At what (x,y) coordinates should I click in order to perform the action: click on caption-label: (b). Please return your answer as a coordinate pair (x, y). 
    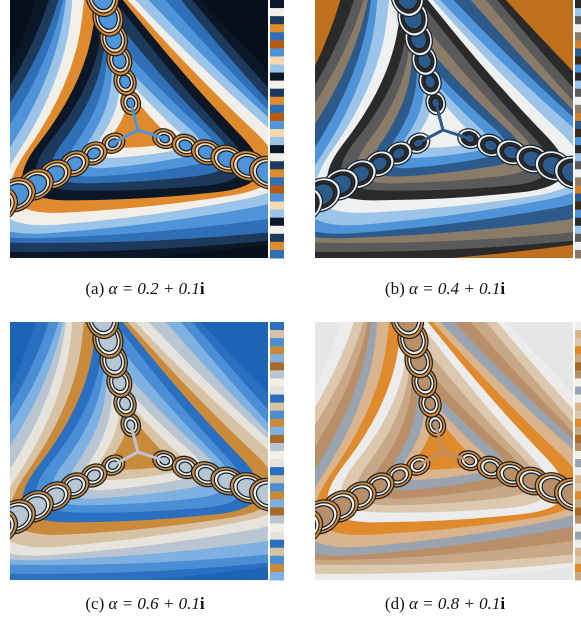
    Looking at the image, I should click on (394, 288).